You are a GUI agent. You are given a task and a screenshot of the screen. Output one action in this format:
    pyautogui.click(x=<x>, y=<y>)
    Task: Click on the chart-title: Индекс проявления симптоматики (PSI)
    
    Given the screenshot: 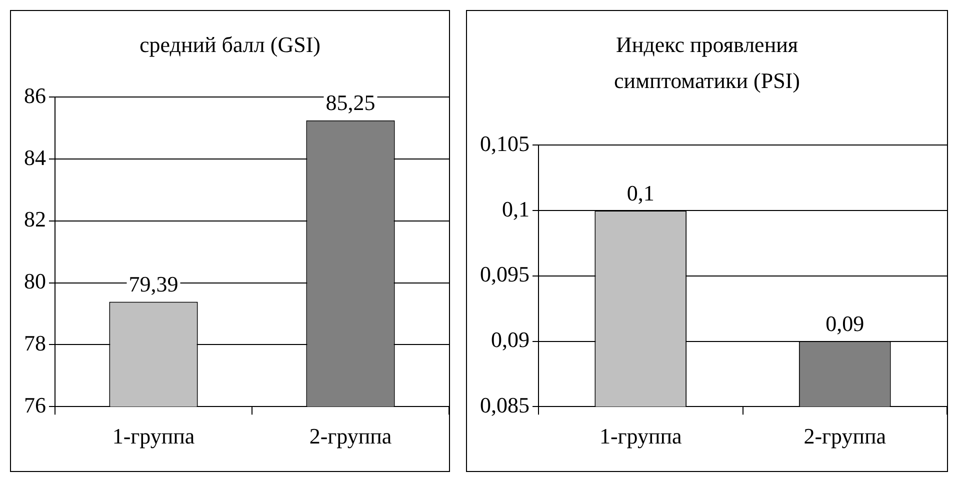 What is the action you would take?
    pyautogui.click(x=707, y=63)
    